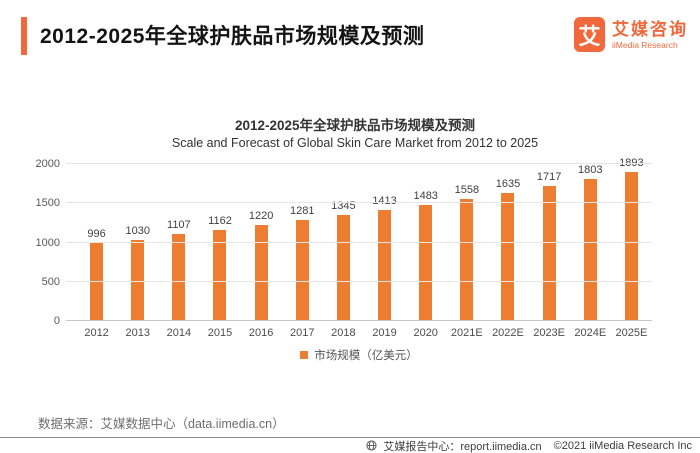  I want to click on bar-group-2025E: 1893, so click(631, 239).